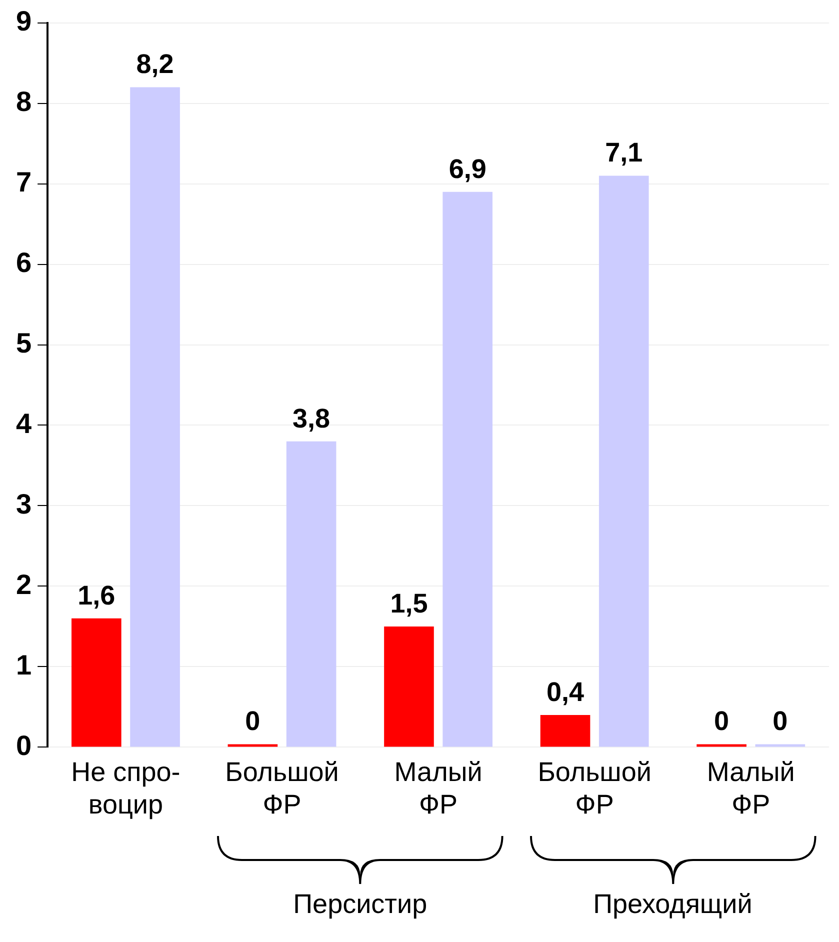  What do you see at coordinates (24, 504) in the screenshot?
I see `y-tick-label: 3` at bounding box center [24, 504].